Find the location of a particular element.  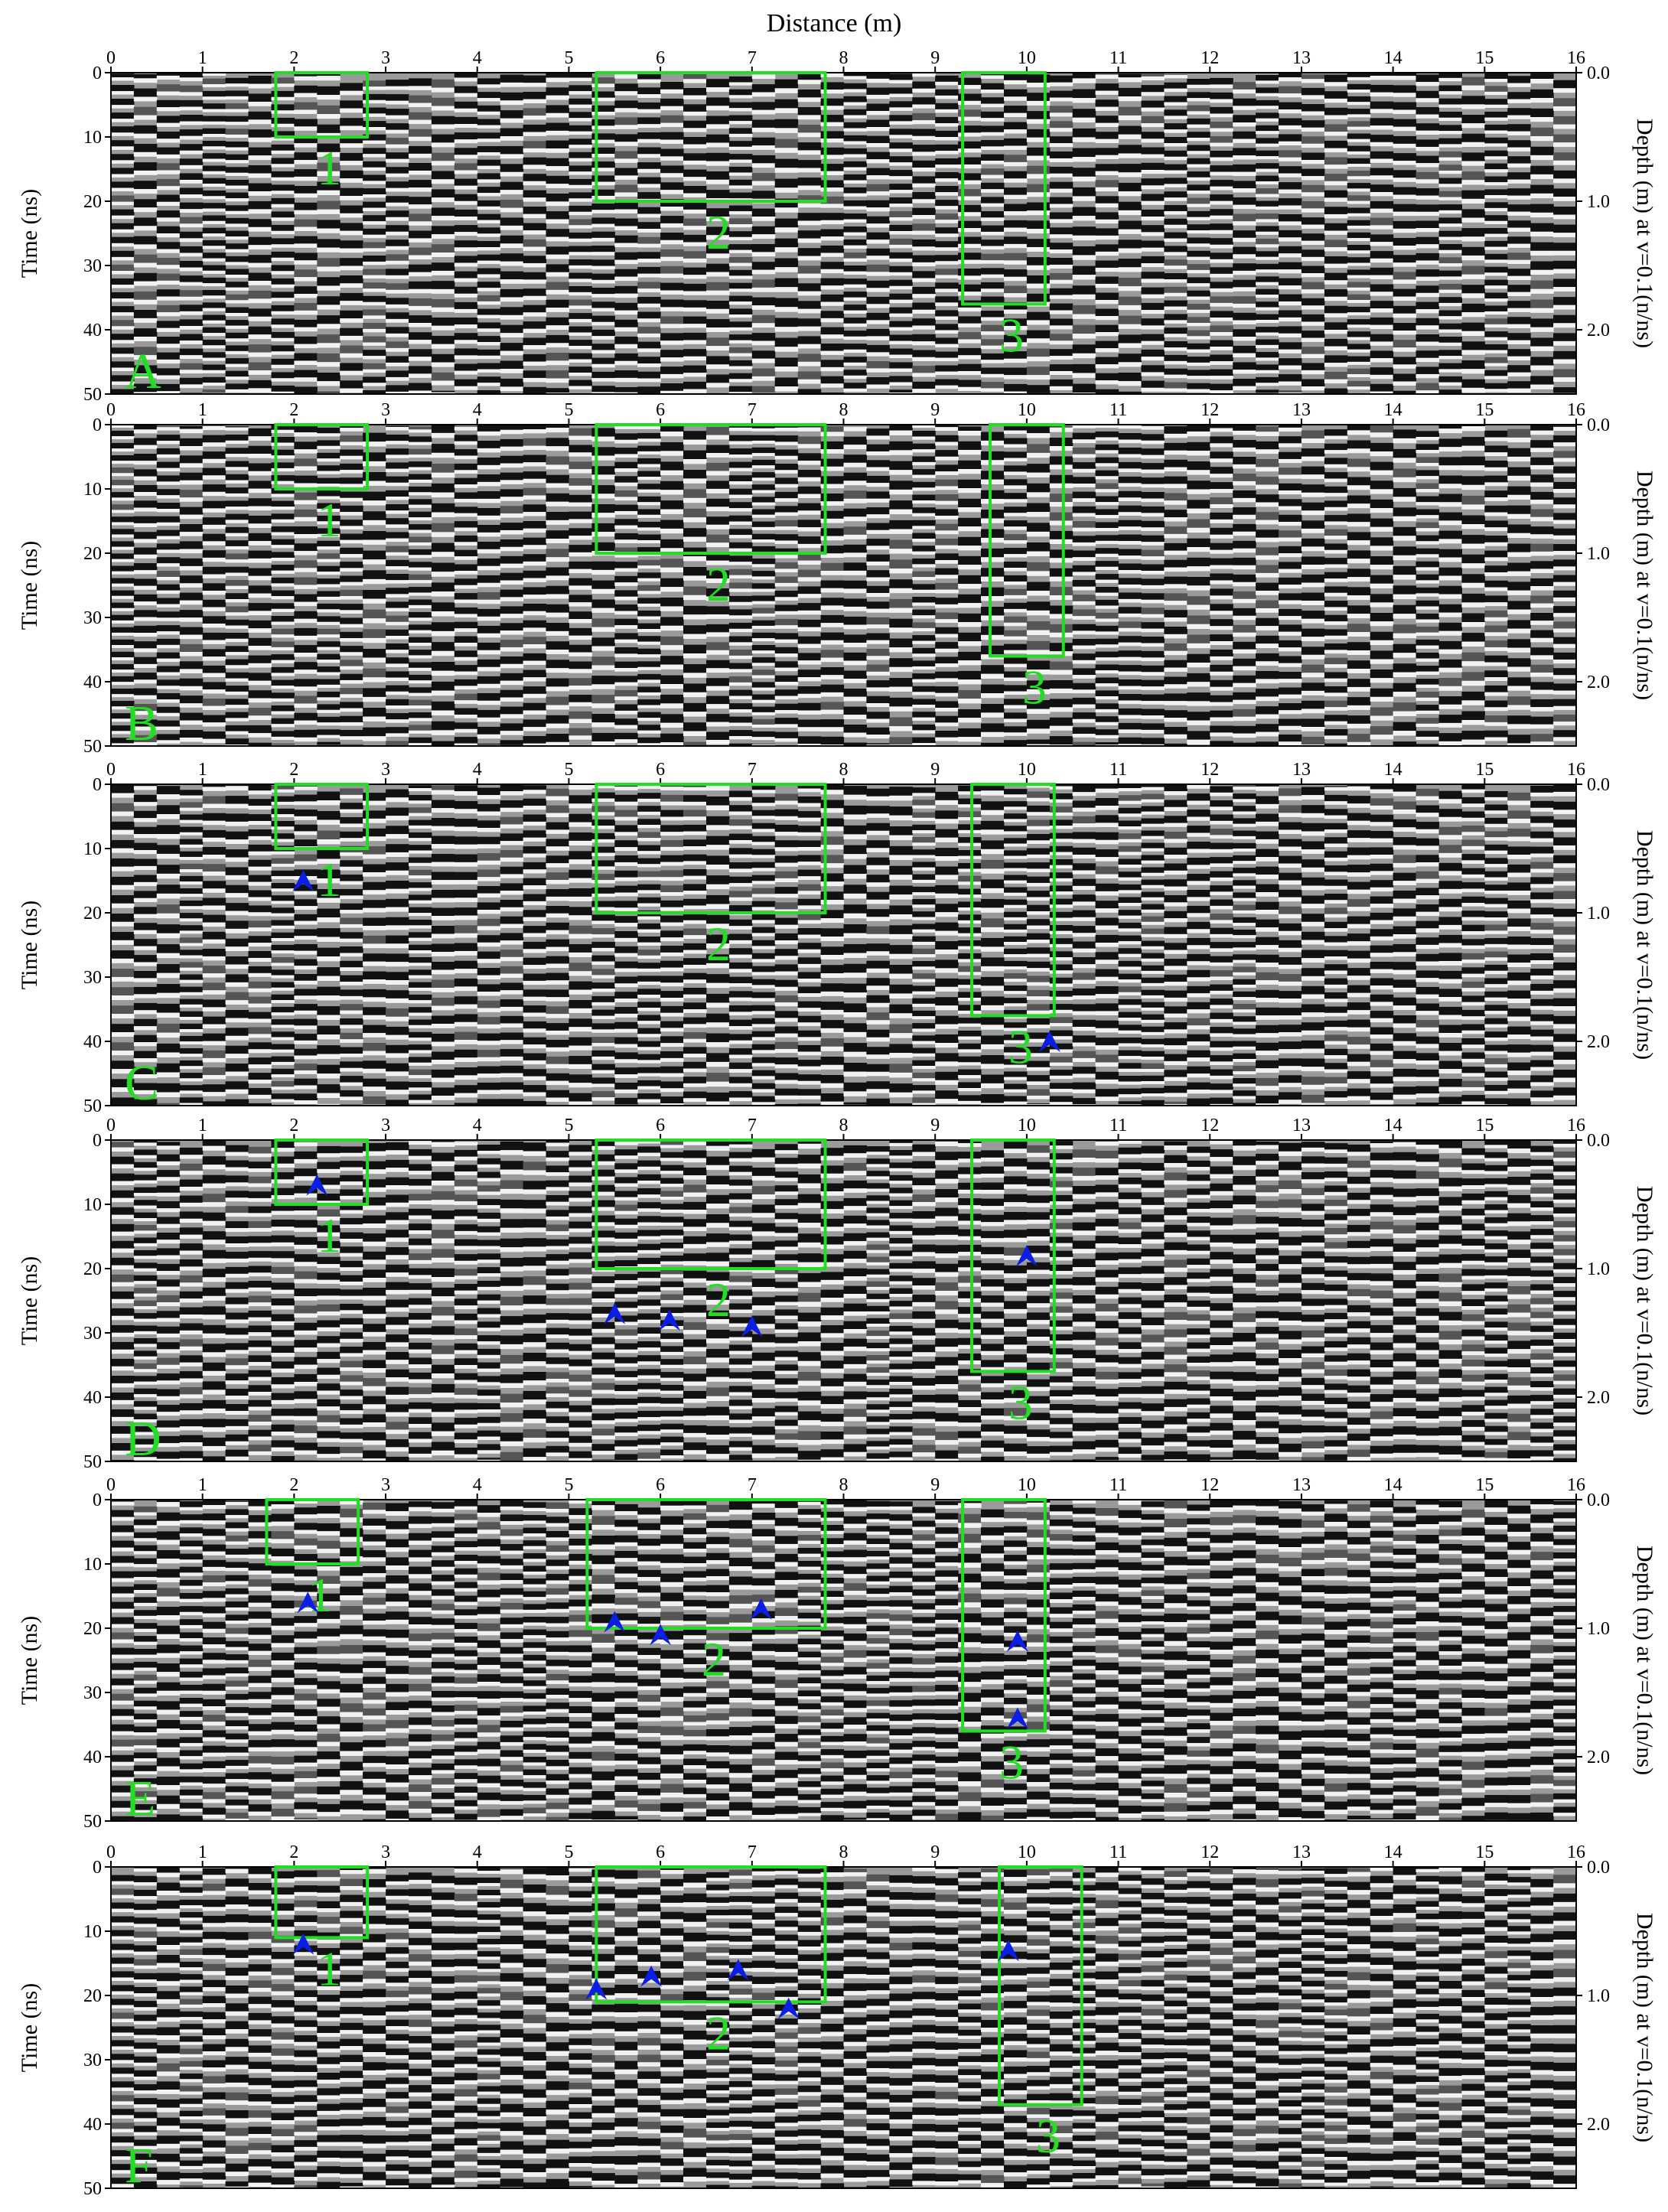

panel-letter: E is located at coordinates (140, 1798).